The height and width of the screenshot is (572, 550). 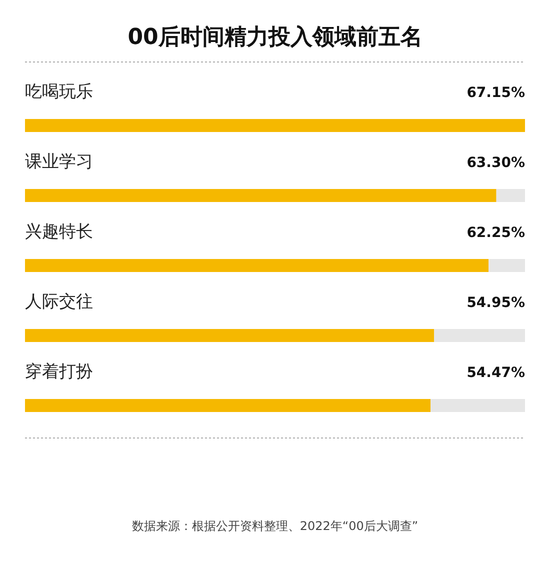 What do you see at coordinates (275, 526) in the screenshot?
I see `source-note: 数据来源：根据公开资料整理、2022年“00后大调查”` at bounding box center [275, 526].